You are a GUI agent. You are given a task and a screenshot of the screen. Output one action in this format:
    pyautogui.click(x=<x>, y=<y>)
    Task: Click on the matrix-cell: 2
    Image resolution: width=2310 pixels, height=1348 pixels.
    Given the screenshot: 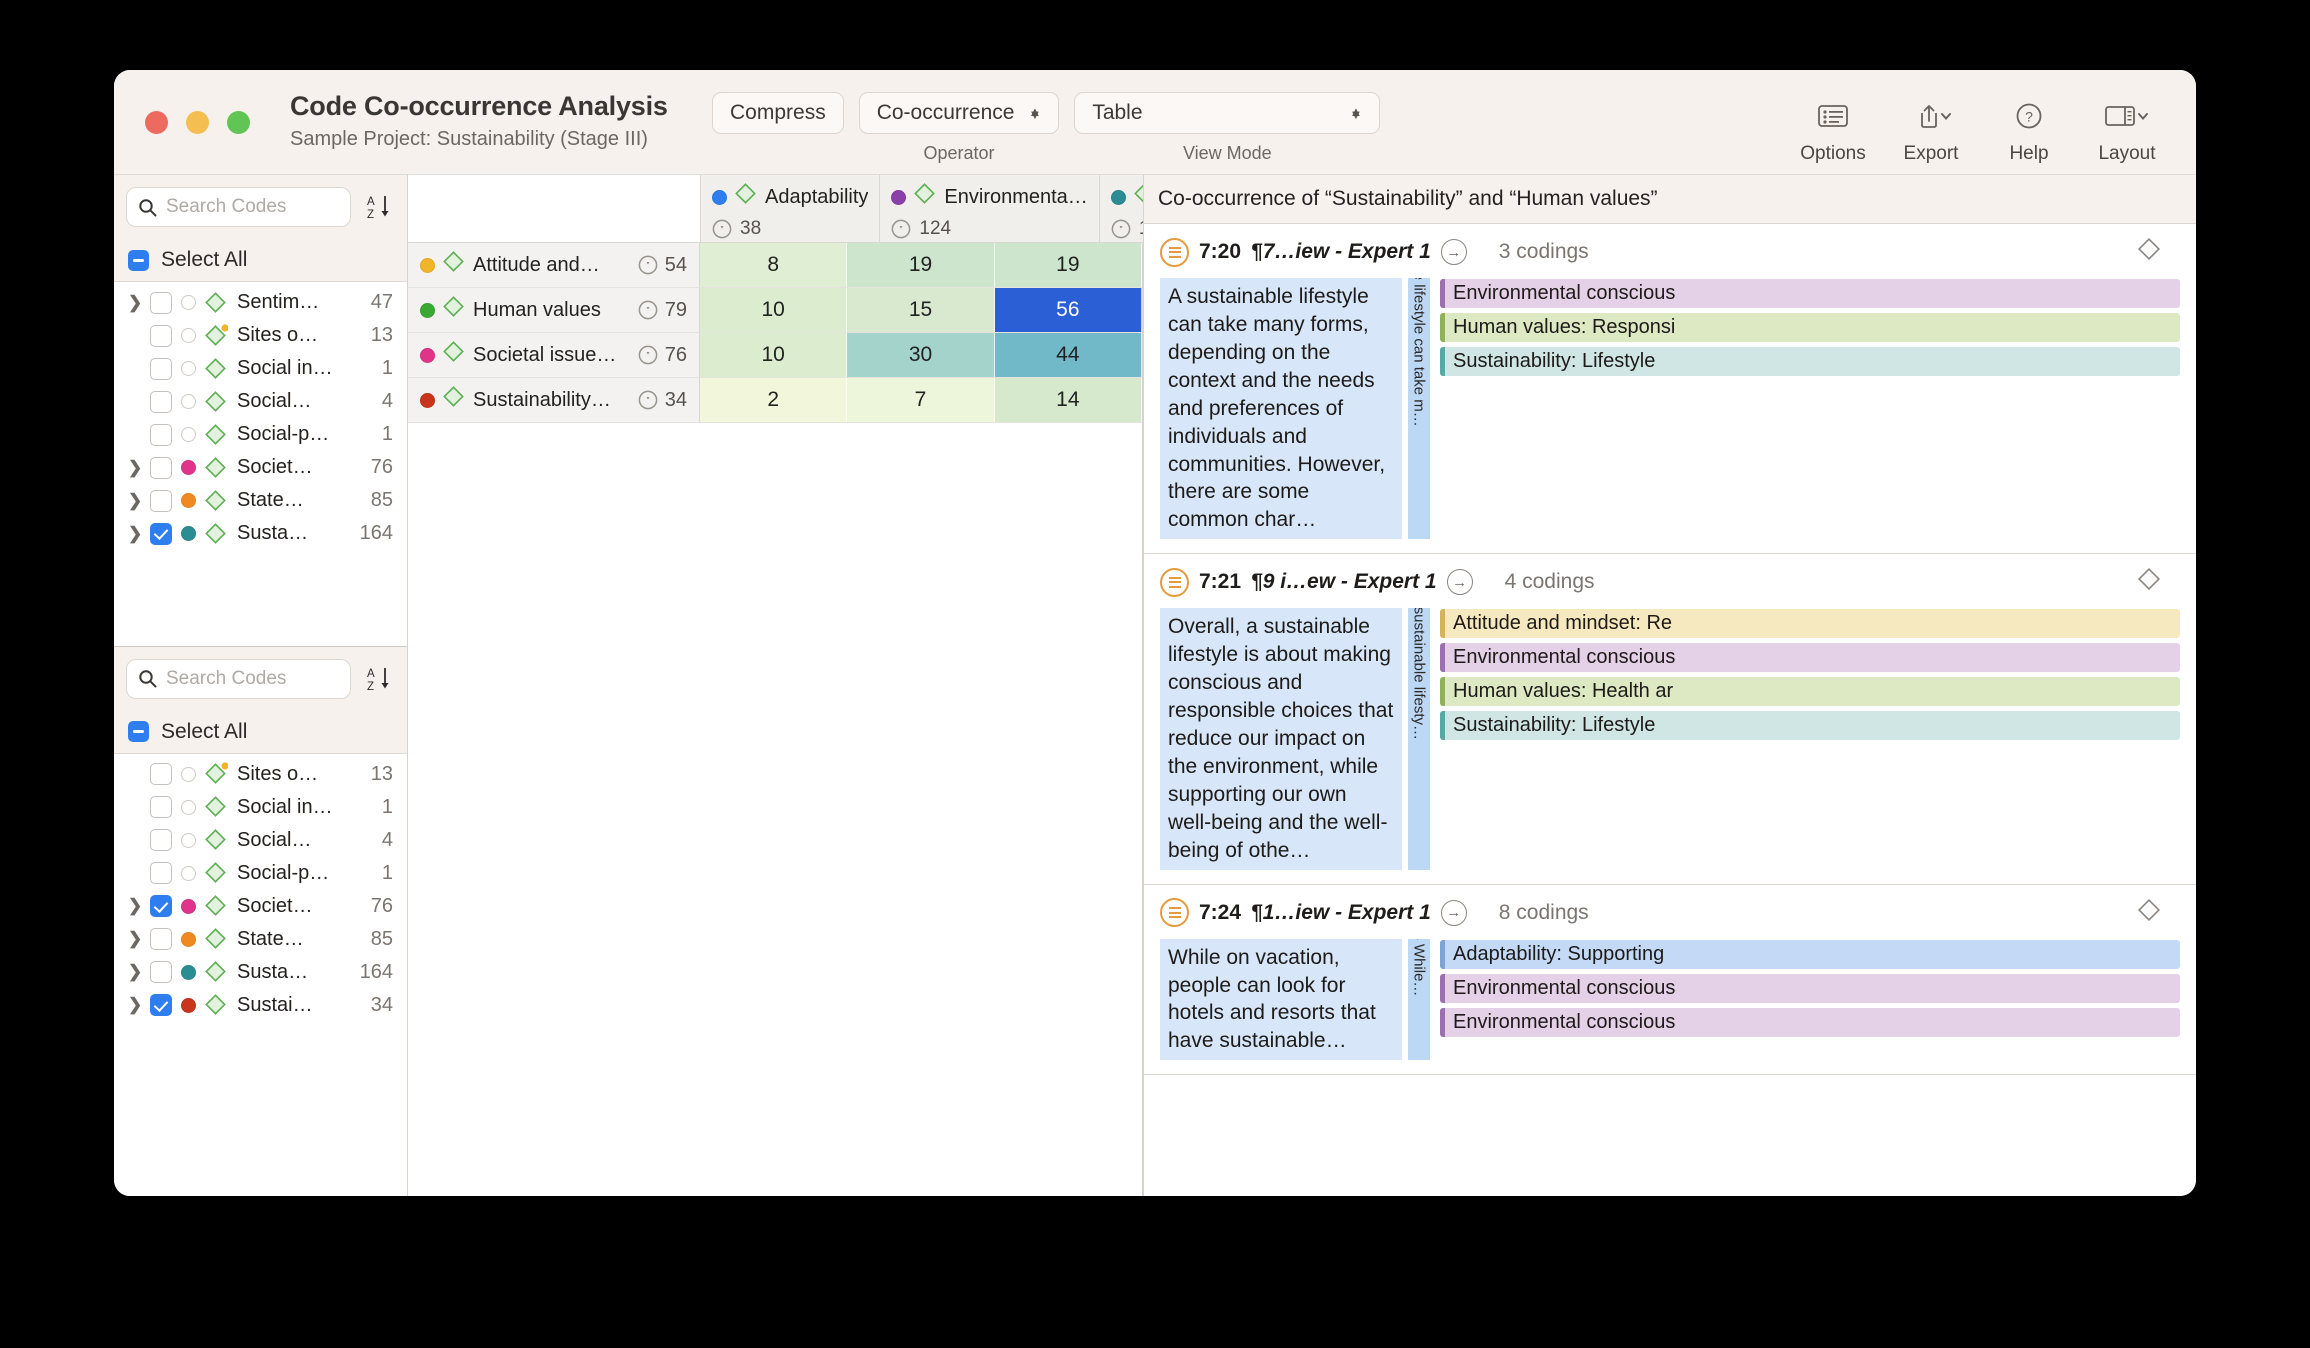 What is the action you would take?
    pyautogui.click(x=774, y=400)
    